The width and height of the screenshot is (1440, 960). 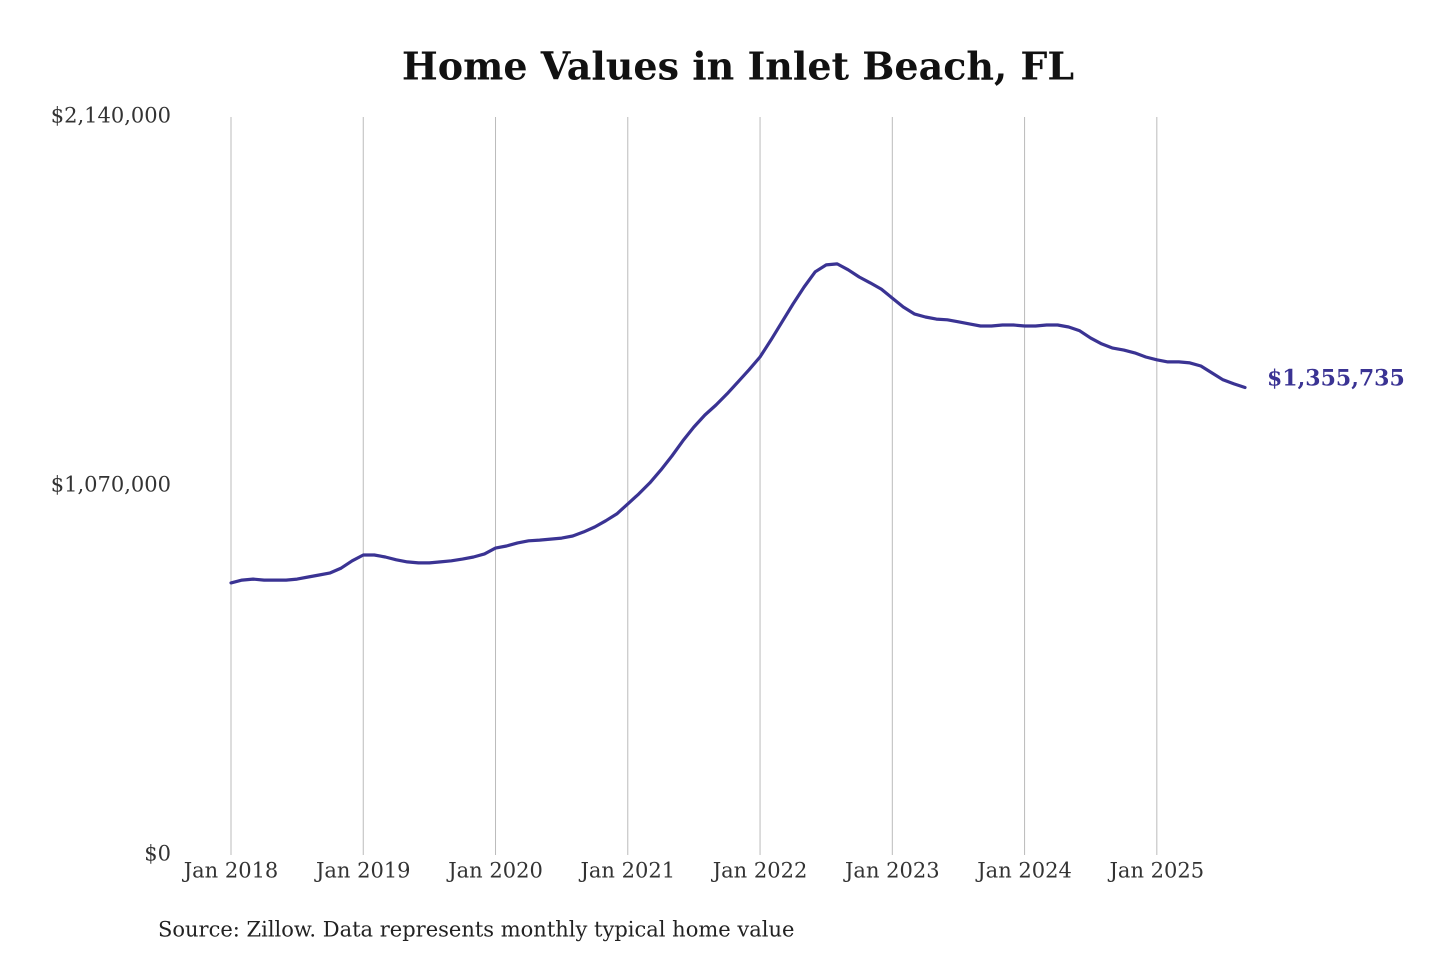 What do you see at coordinates (1156, 871) in the screenshot?
I see `x-tick-label: Jan 2025` at bounding box center [1156, 871].